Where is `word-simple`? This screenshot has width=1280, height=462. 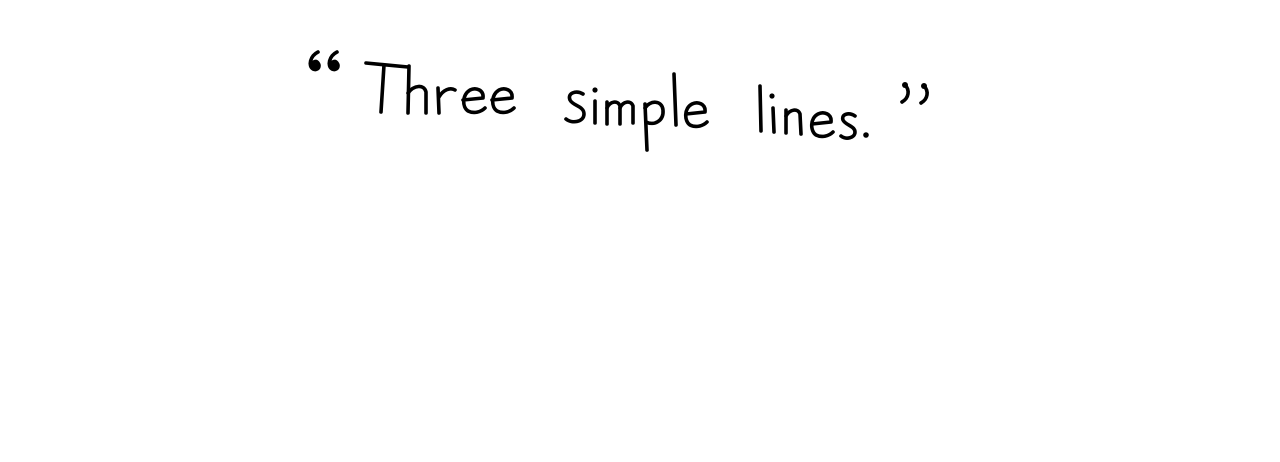 word-simple is located at coordinates (636, 112).